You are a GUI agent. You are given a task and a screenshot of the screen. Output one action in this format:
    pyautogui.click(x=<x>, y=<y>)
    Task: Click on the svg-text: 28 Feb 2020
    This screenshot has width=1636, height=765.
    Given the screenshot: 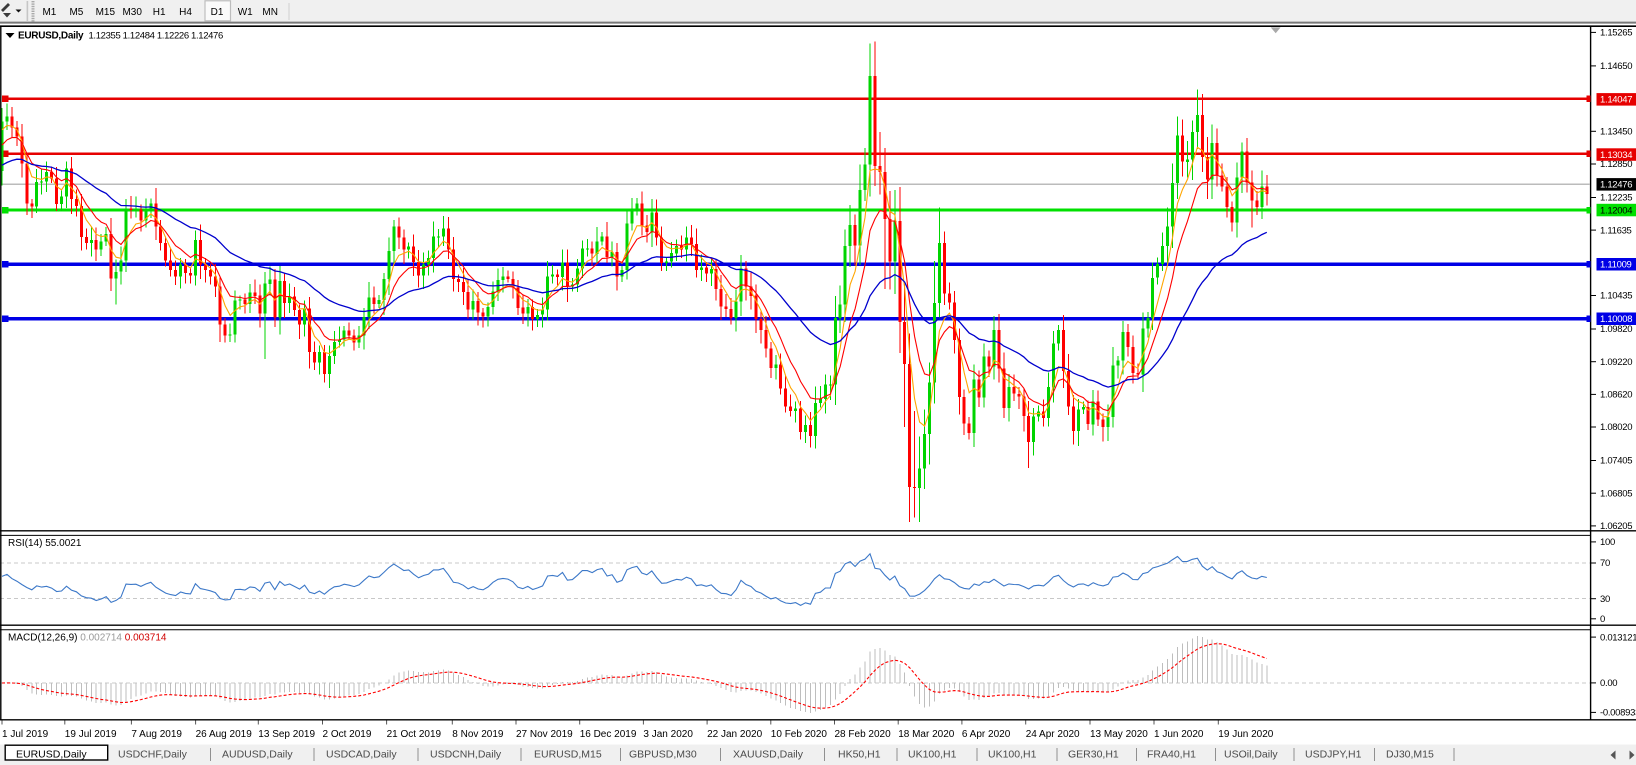 What is the action you would take?
    pyautogui.click(x=863, y=734)
    